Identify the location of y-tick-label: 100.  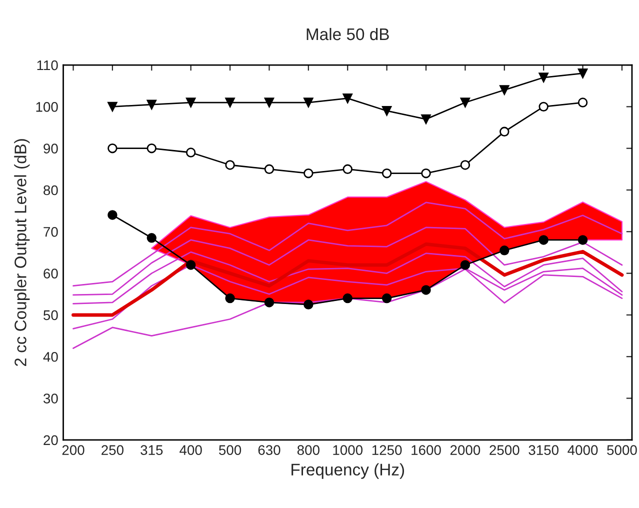
(47, 107).